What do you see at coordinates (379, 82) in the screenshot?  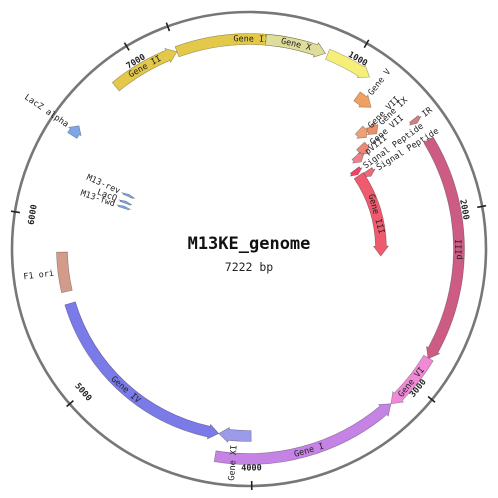 I see `feature-label-gene-v-4: Gene V` at bounding box center [379, 82].